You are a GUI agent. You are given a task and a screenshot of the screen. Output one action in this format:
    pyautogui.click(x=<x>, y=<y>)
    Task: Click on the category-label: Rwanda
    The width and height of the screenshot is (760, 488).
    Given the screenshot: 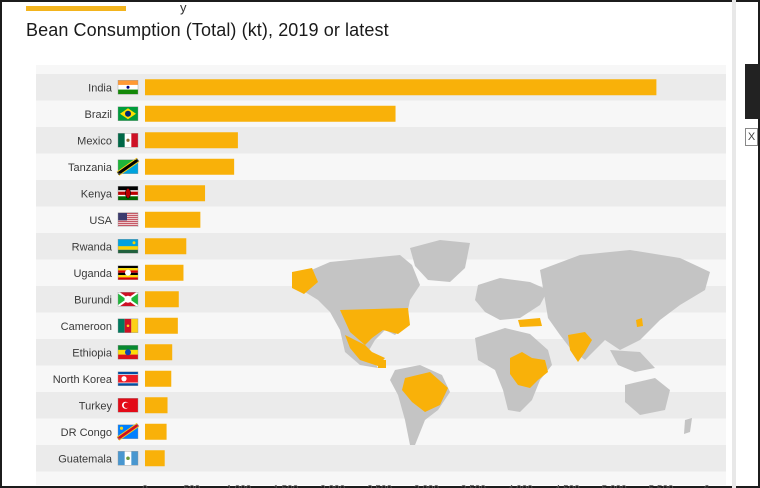 What is the action you would take?
    pyautogui.click(x=92, y=247)
    